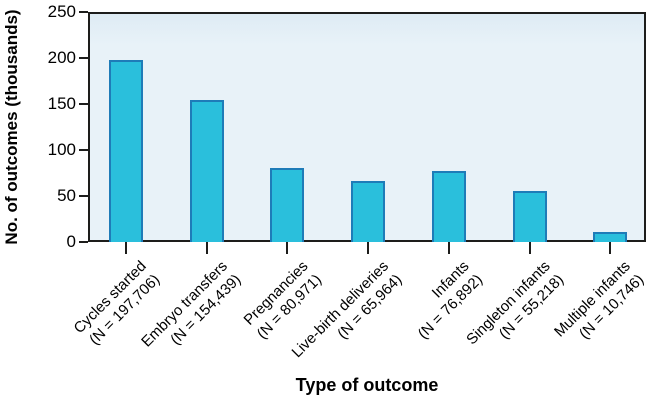 This screenshot has height=402, width=650. Describe the element at coordinates (11, 127) in the screenshot. I see `y-axis-title: No. of outcomes (thousands)` at that location.